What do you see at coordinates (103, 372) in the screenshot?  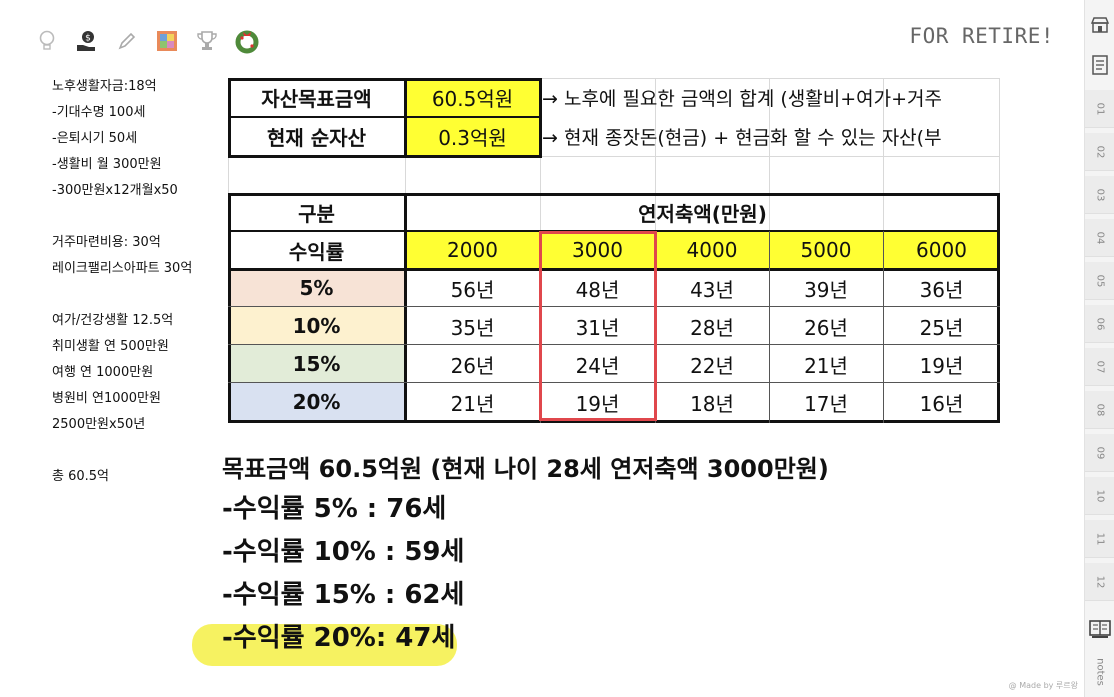 I see `note-line: 여행 연 1000만원` at bounding box center [103, 372].